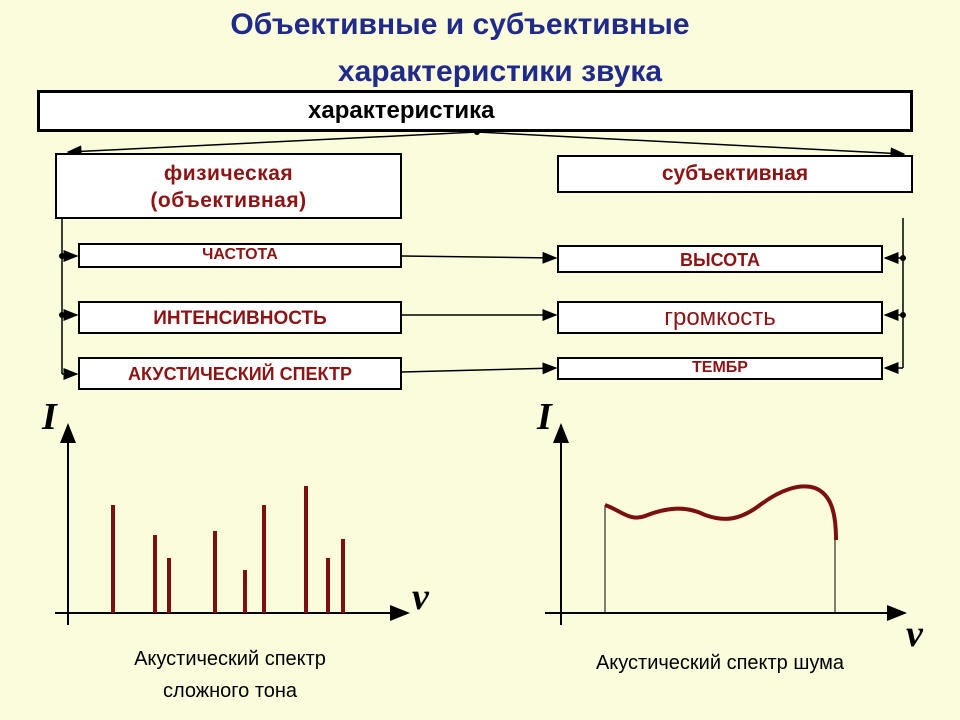 The width and height of the screenshot is (960, 720). I want to click on right-y-axis-label: I, so click(544, 417).